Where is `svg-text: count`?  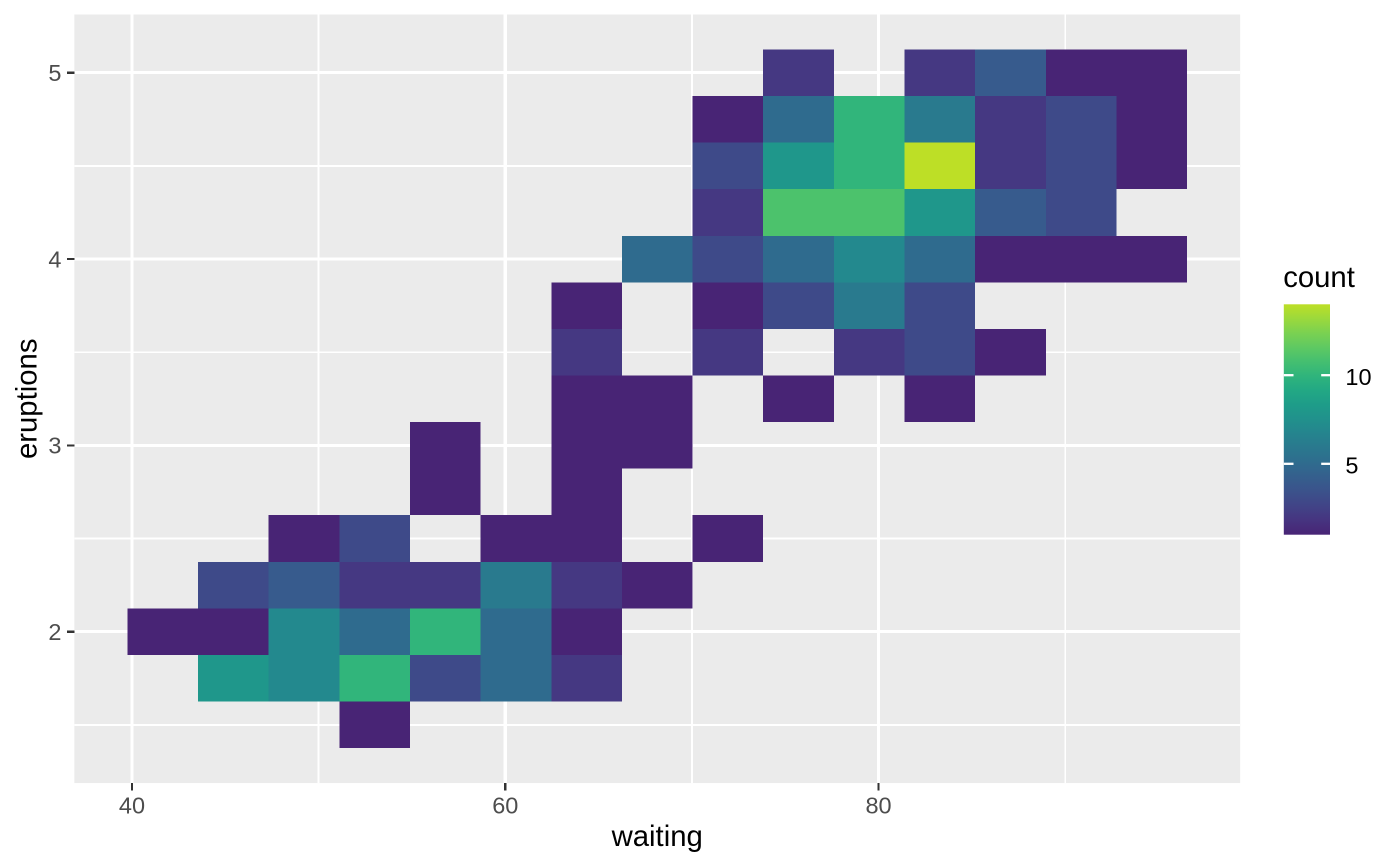 svg-text: count is located at coordinates (1319, 277).